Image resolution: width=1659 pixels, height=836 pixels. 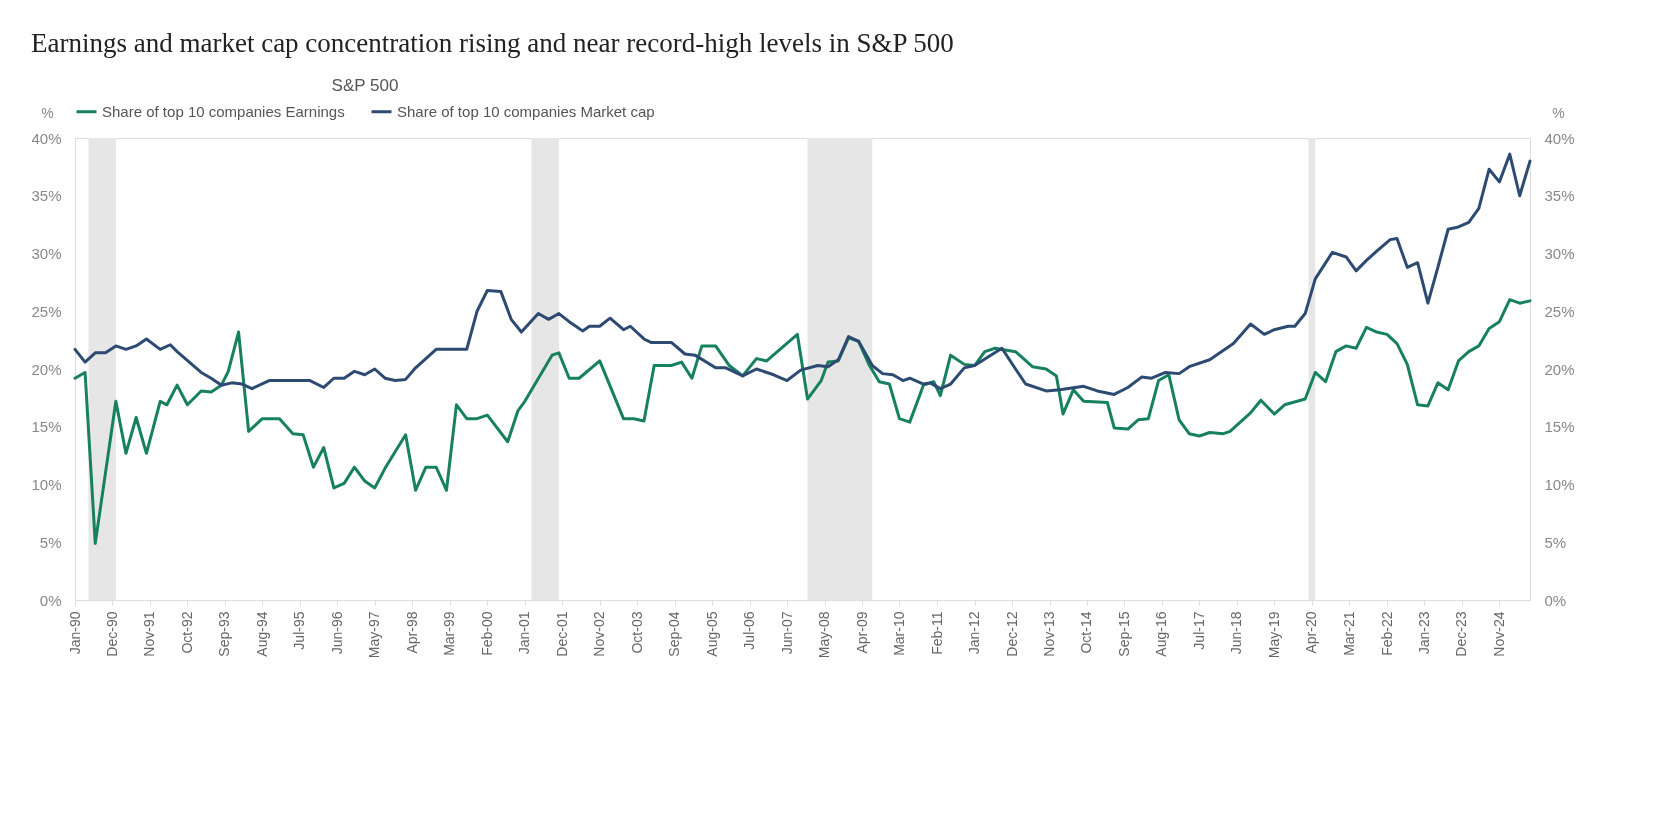 I want to click on x-tick-label: Apr-09, so click(x=861, y=632).